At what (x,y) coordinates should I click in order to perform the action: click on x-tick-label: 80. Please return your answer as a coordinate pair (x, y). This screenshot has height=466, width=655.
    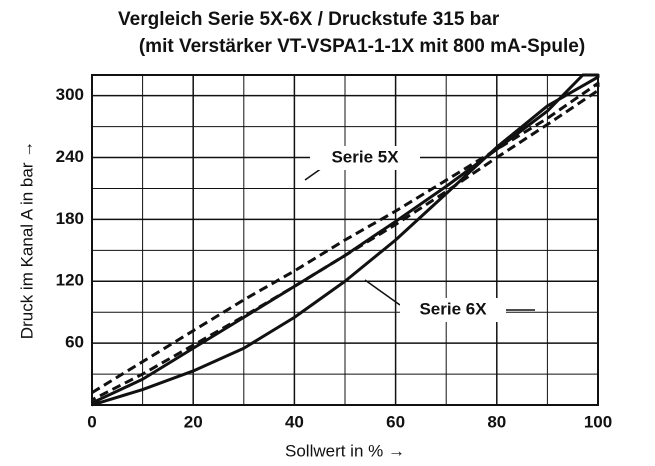
    Looking at the image, I should click on (496, 421).